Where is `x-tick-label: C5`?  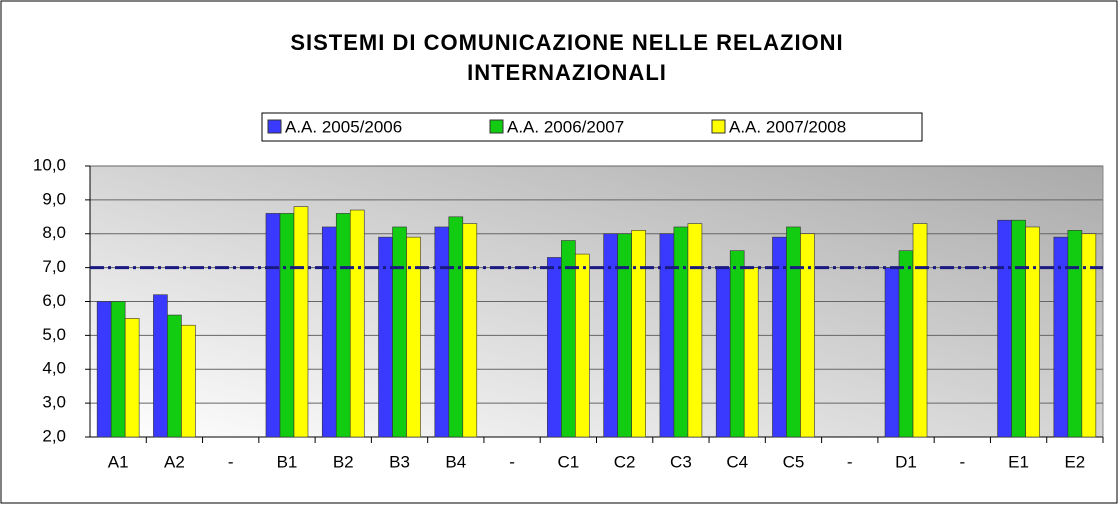
x-tick-label: C5 is located at coordinates (794, 461).